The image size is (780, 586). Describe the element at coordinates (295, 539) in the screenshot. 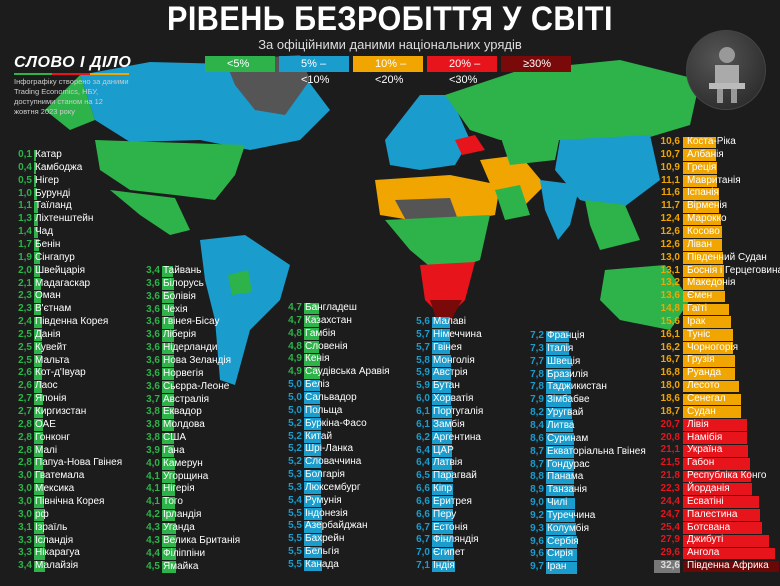

I see `unemployment-value: 5,5` at that location.